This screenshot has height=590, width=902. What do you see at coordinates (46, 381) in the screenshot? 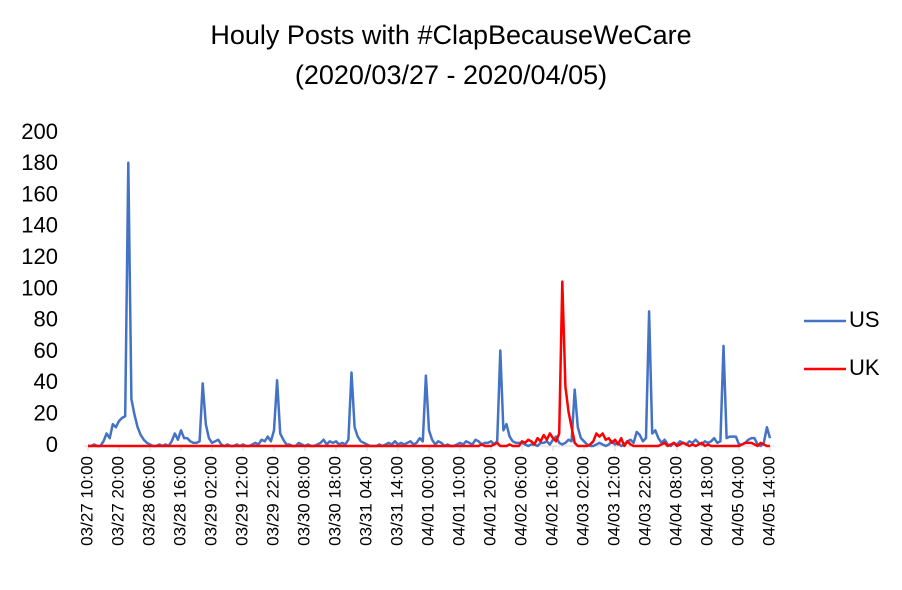
I see `y-tick-label: 40` at bounding box center [46, 381].